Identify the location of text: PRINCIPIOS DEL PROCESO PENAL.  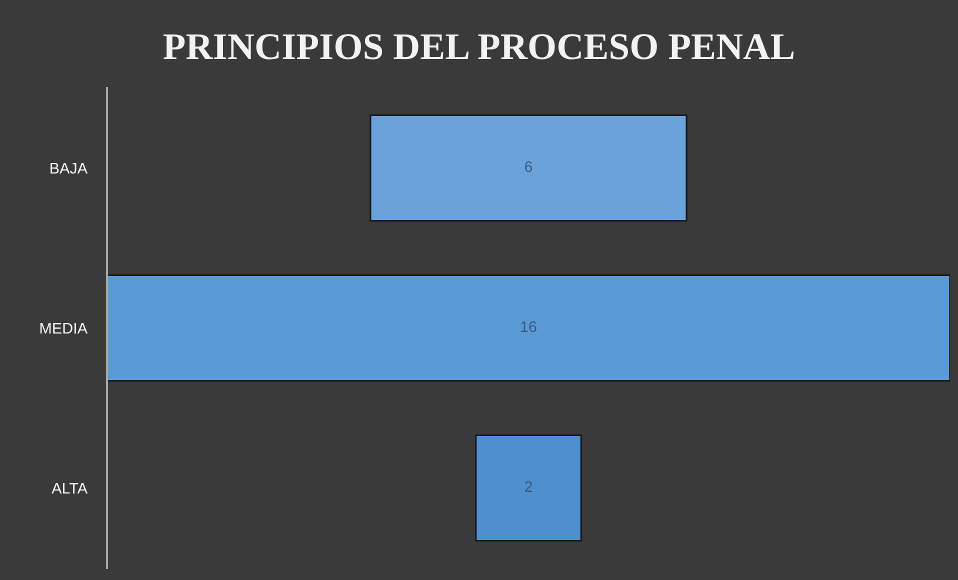
(478, 47).